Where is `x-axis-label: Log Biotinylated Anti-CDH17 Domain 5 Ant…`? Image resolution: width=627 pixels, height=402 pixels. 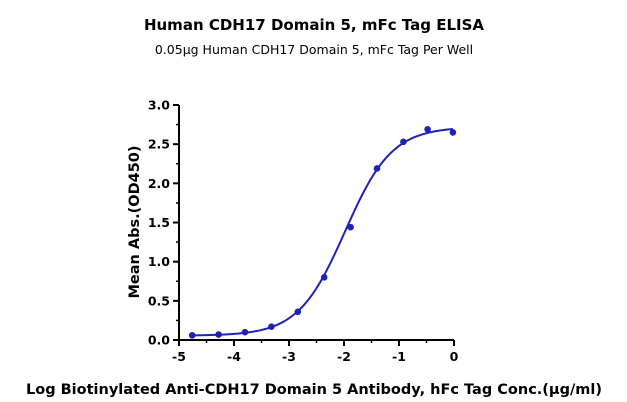
x-axis-label: Log Biotinylated Anti-CDH17 Domain 5 Ant… is located at coordinates (314, 390).